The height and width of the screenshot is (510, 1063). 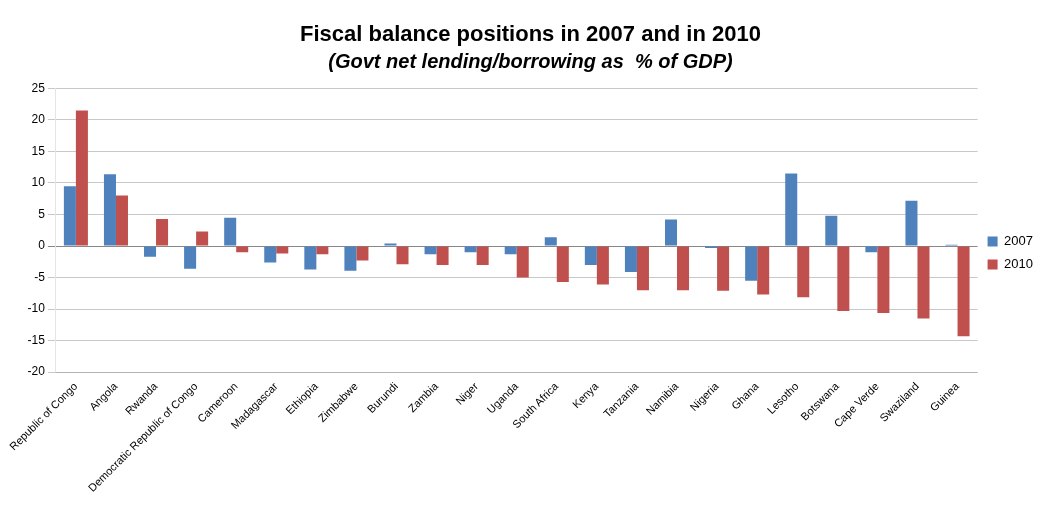 I want to click on y-tick-label: 10, so click(x=38, y=182).